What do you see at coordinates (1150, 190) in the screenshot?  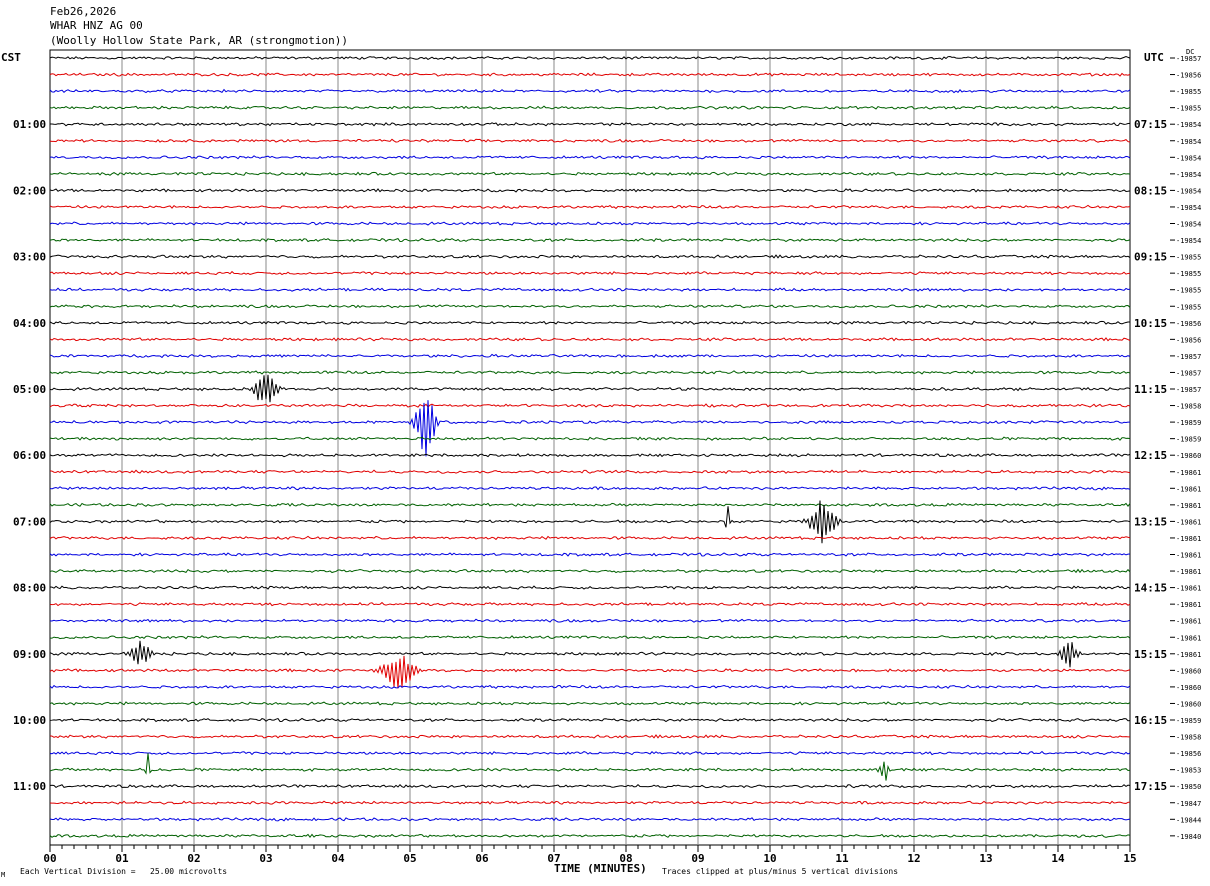 I see `utc-hour-label: 08:15` at bounding box center [1150, 190].